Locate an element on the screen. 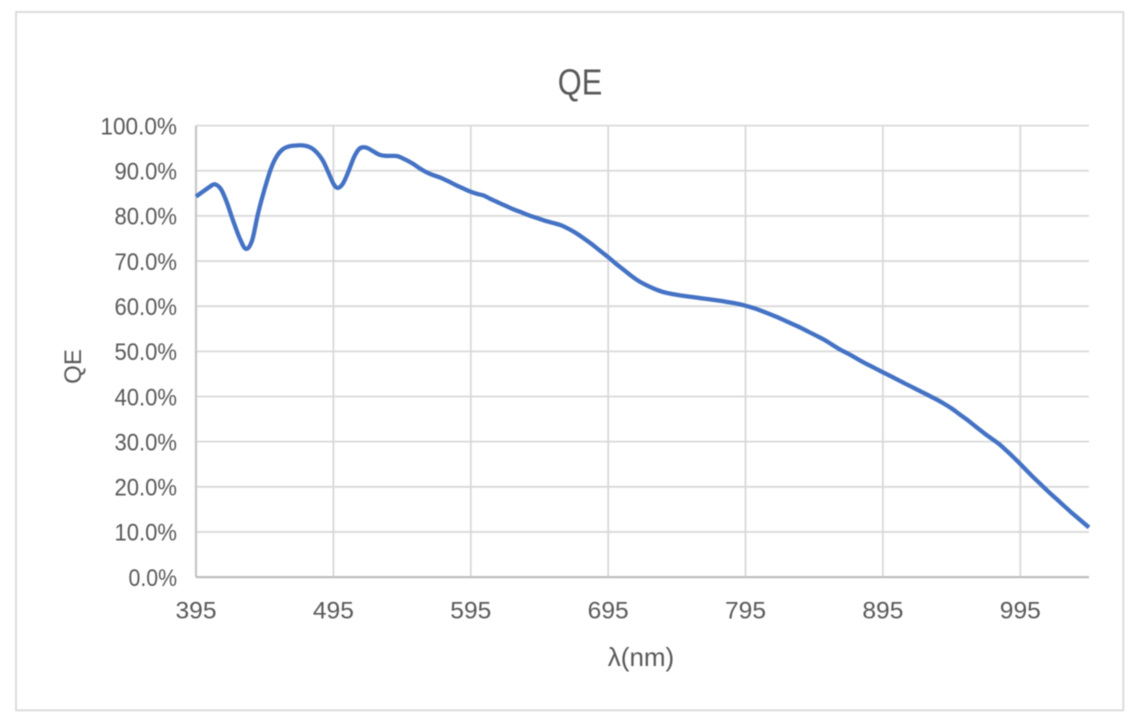  svg-text: 0.0% is located at coordinates (153, 578).